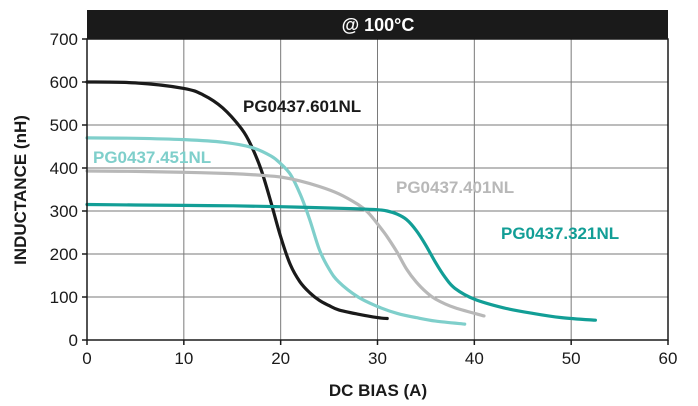 This screenshot has width=698, height=406. Describe the element at coordinates (64, 39) in the screenshot. I see `y-tick-label: 700` at that location.